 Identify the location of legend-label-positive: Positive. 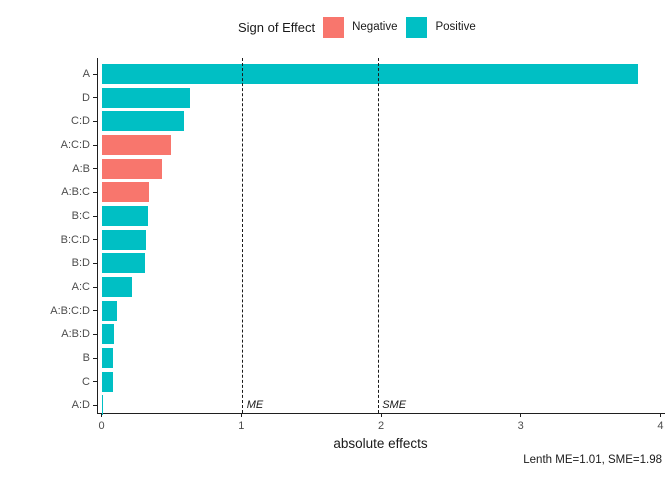
(455, 27).